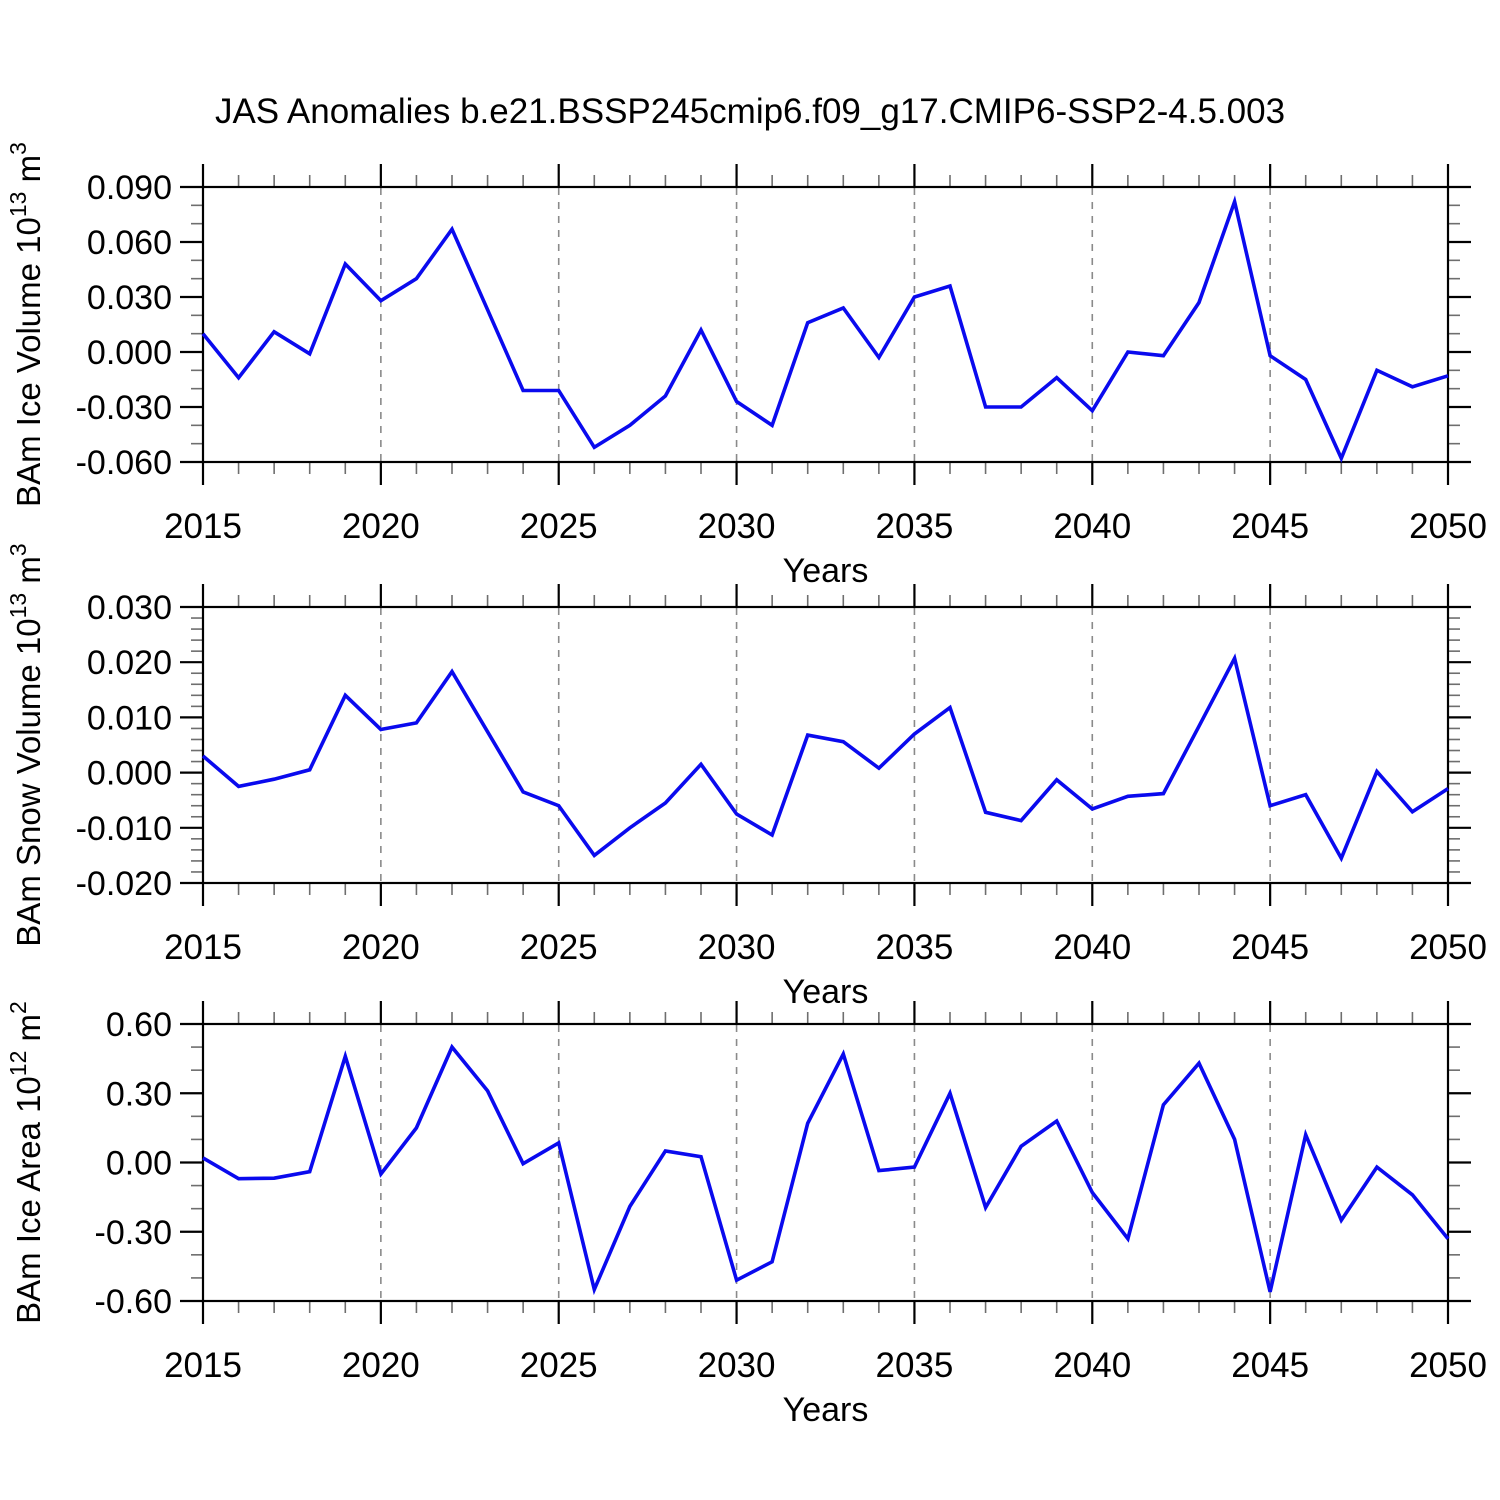 Image resolution: width=1500 pixels, height=1500 pixels. Describe the element at coordinates (18, 1007) in the screenshot. I see `superscript: 2` at that location.